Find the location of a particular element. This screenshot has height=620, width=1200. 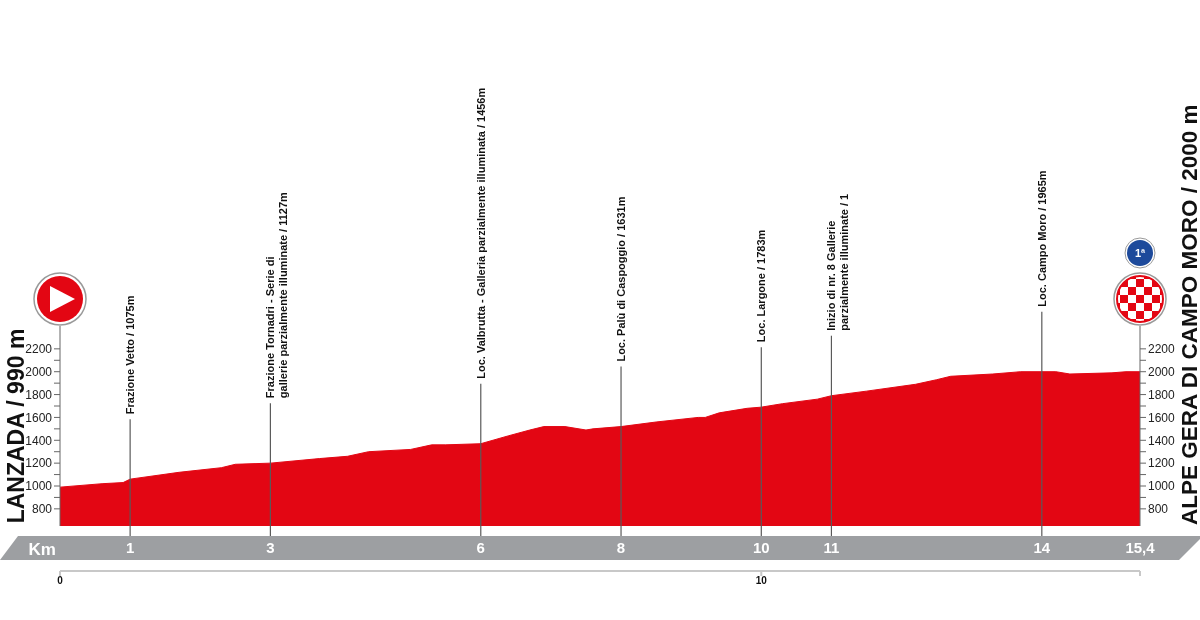

y2-tick-label: 1400 is located at coordinates (1162, 440).